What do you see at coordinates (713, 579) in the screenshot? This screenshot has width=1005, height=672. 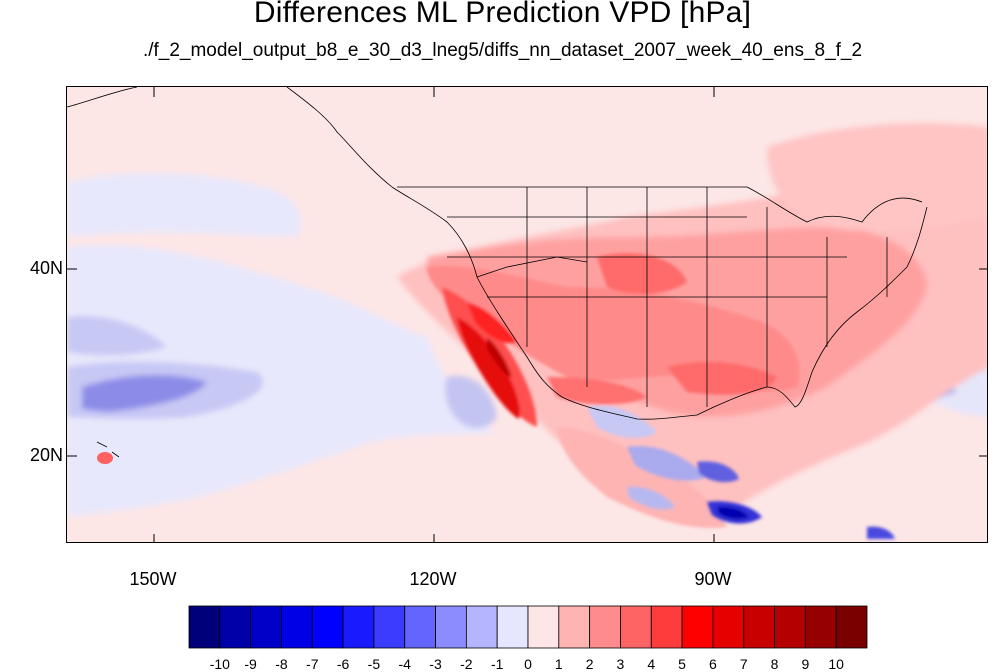 I see `x-tick-label-90w: 90W` at bounding box center [713, 579].